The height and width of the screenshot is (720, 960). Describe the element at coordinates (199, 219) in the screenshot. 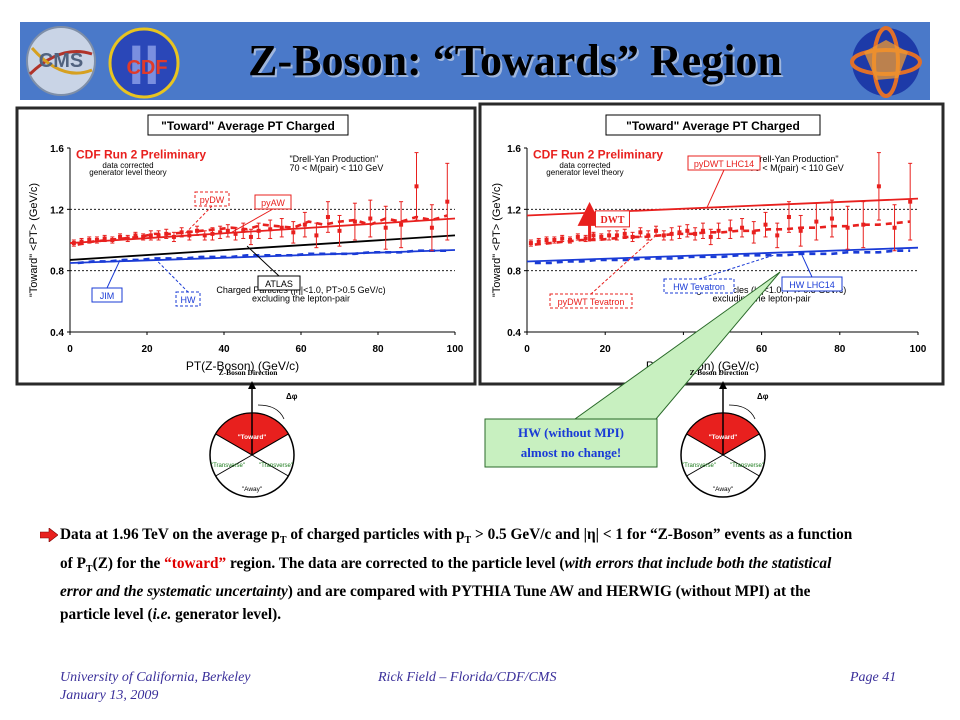

I see `label-pydw-leader` at that location.